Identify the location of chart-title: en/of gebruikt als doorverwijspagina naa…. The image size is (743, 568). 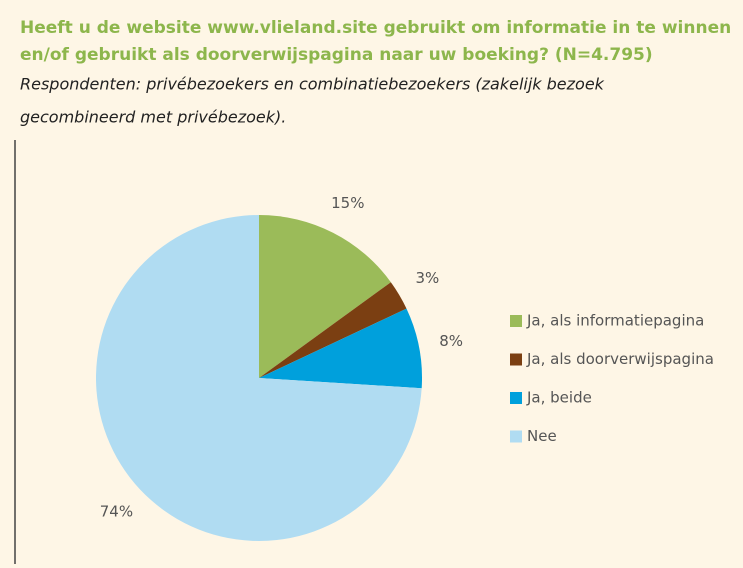
(336, 55).